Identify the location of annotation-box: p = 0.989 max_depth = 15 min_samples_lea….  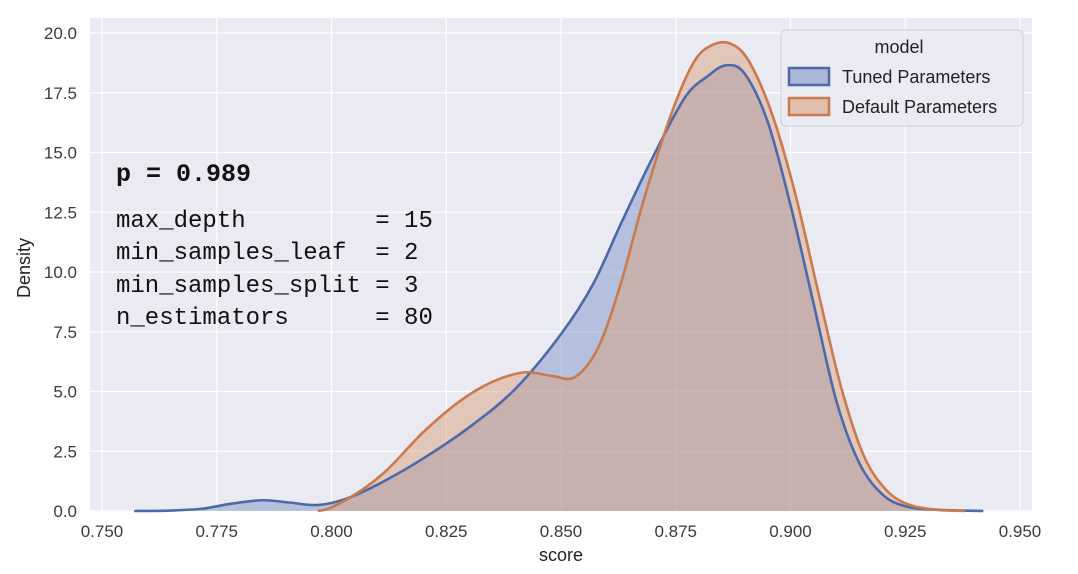
(274, 246).